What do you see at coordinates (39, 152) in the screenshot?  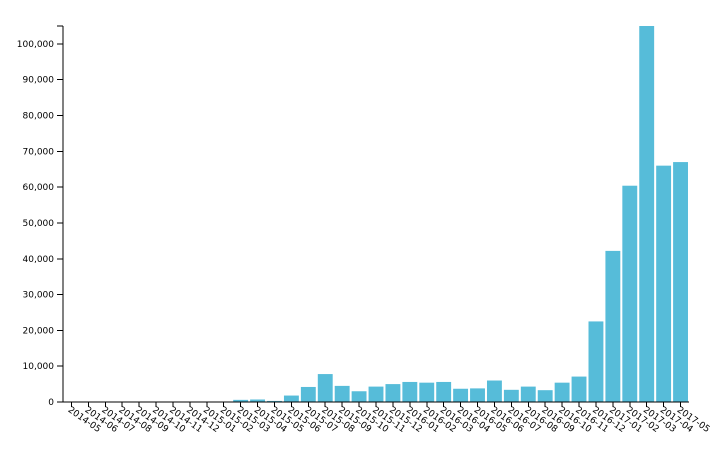 I see `y-tick-label: 70,000` at bounding box center [39, 152].